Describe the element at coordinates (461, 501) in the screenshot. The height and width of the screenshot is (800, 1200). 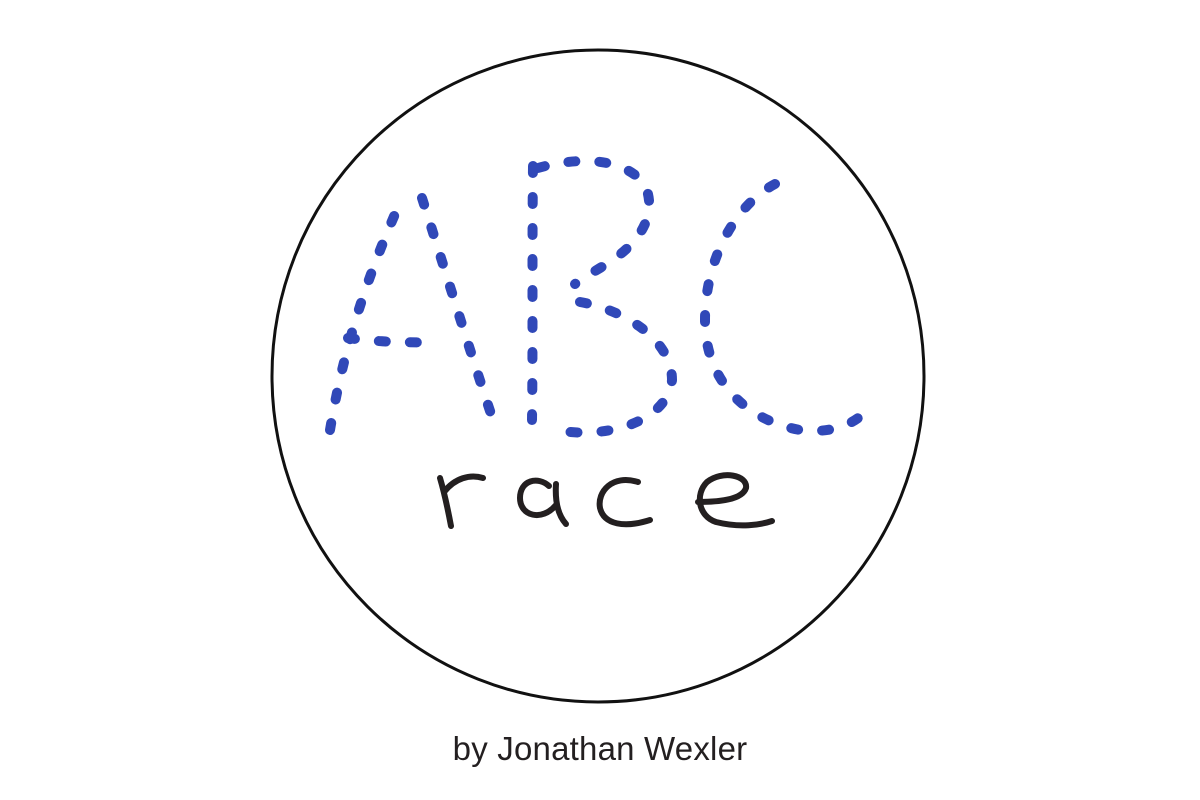
I see `letter-r` at that location.